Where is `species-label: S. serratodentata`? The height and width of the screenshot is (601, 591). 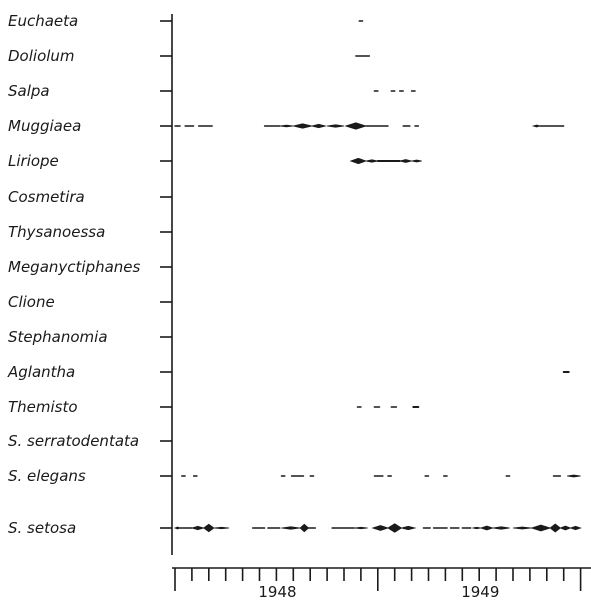
species-label: S. serratodentata is located at coordinates (73, 441).